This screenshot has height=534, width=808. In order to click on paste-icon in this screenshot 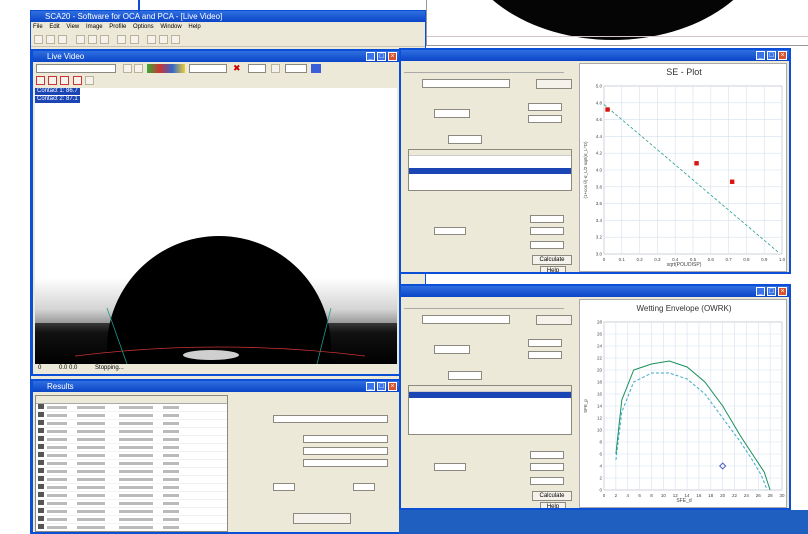, I will do `click(105, 40)`.